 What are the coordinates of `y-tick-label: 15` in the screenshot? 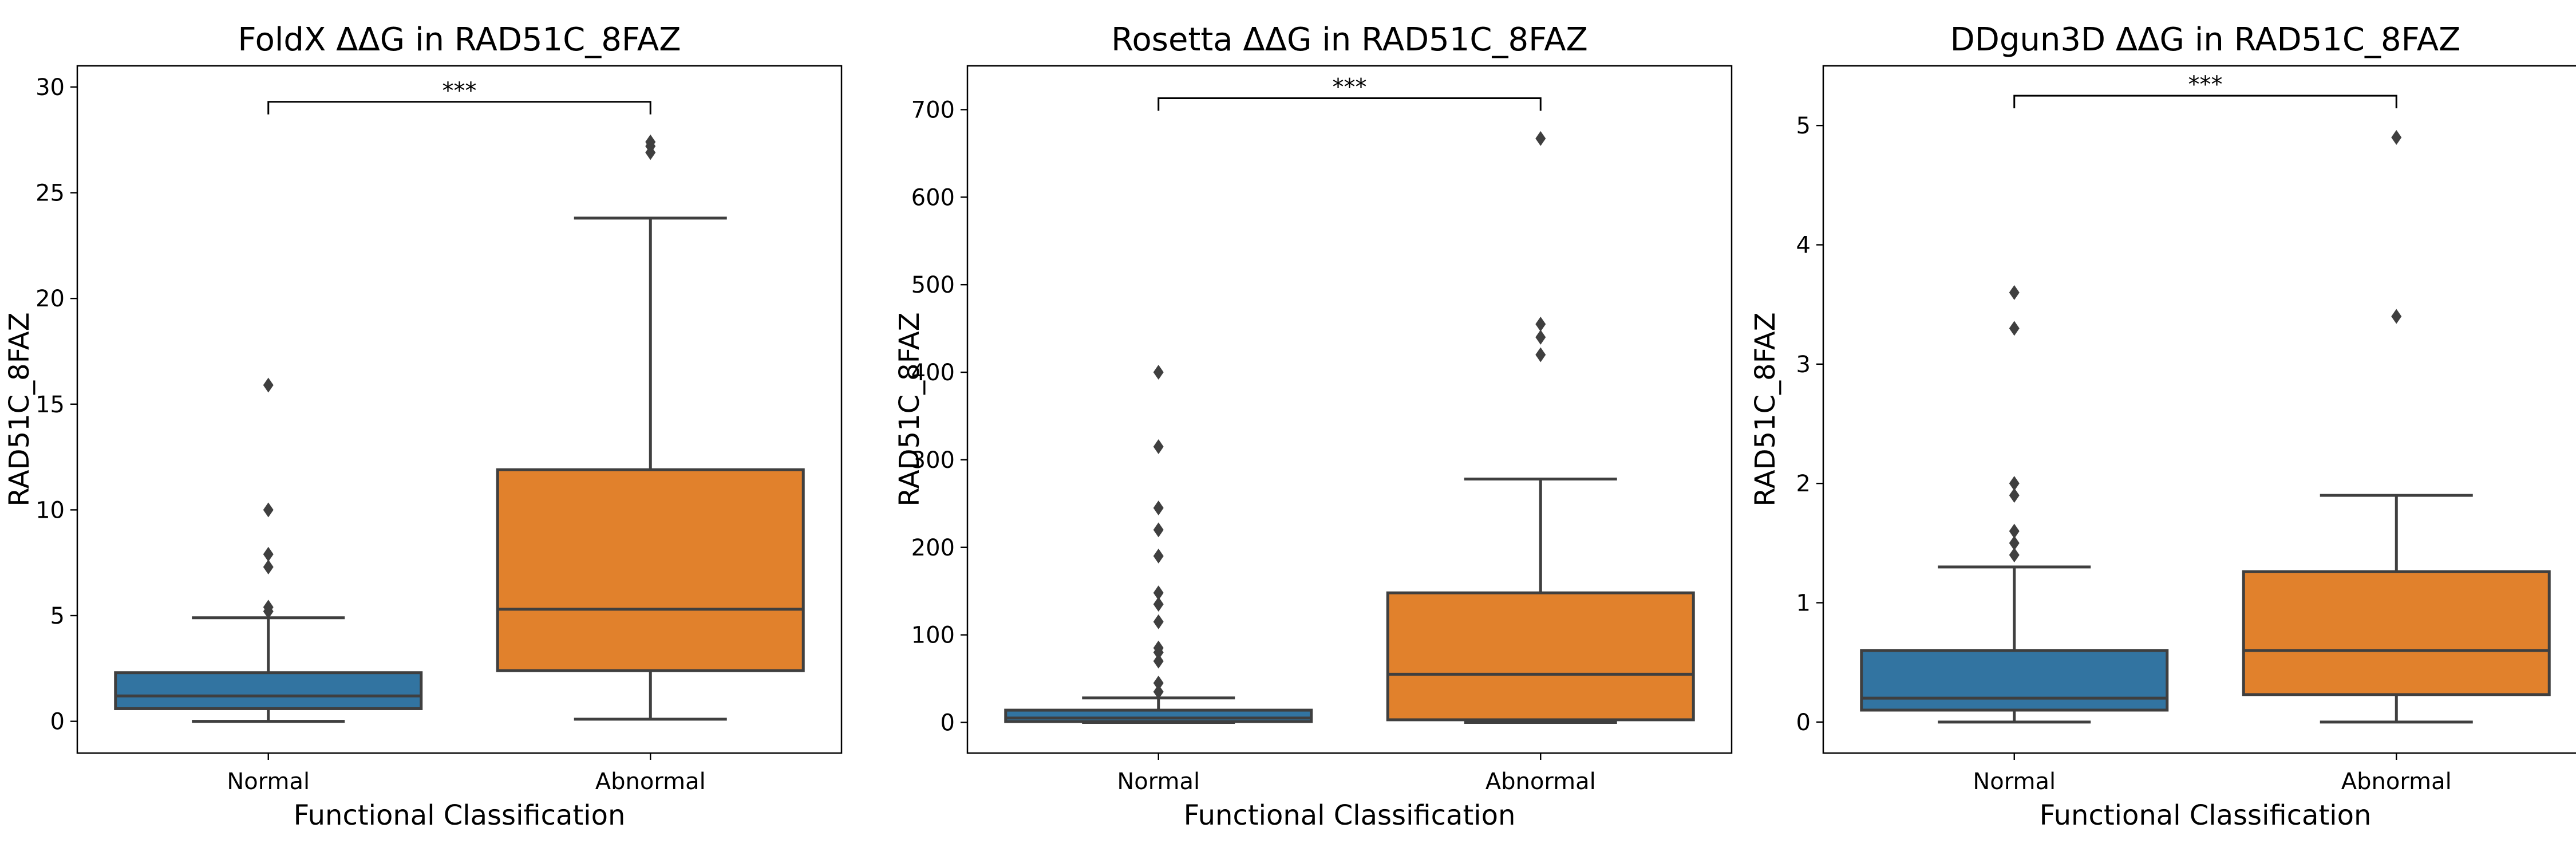 It's located at (50, 405).